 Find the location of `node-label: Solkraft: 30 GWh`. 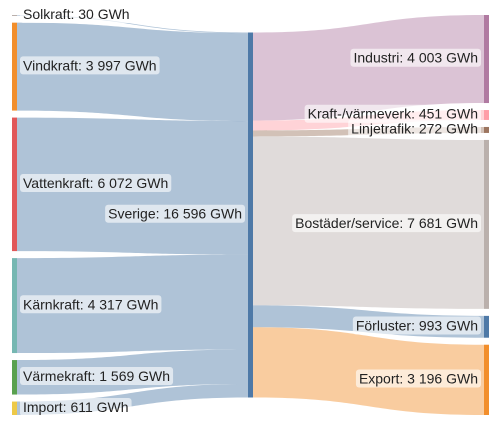

node-label: Solkraft: 30 GWh is located at coordinates (76, 14).